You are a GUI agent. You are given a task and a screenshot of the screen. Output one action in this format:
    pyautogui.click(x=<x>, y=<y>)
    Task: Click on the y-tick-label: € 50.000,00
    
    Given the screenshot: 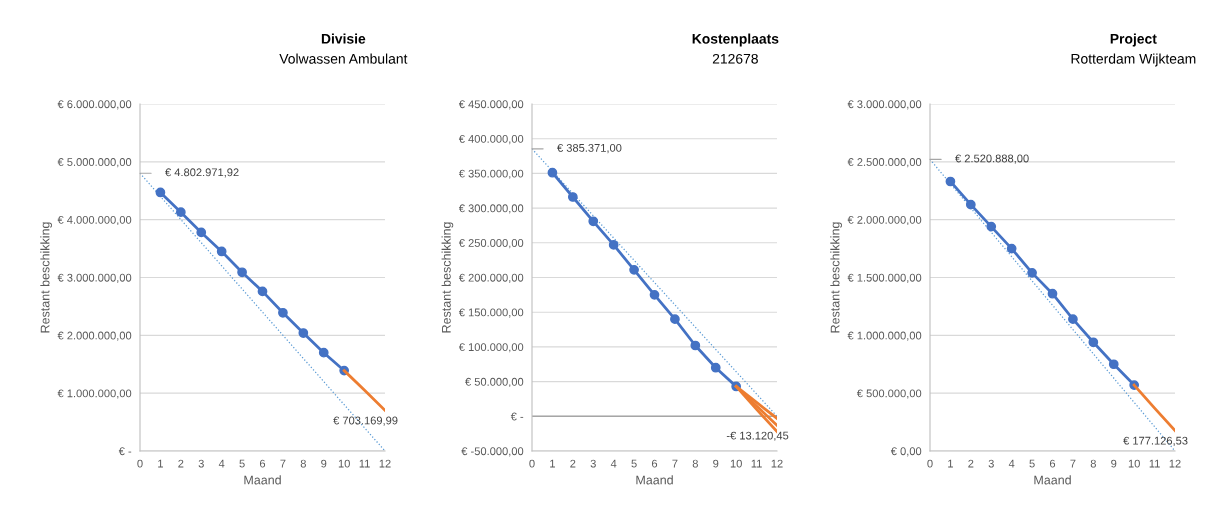 What is the action you would take?
    pyautogui.click(x=494, y=382)
    